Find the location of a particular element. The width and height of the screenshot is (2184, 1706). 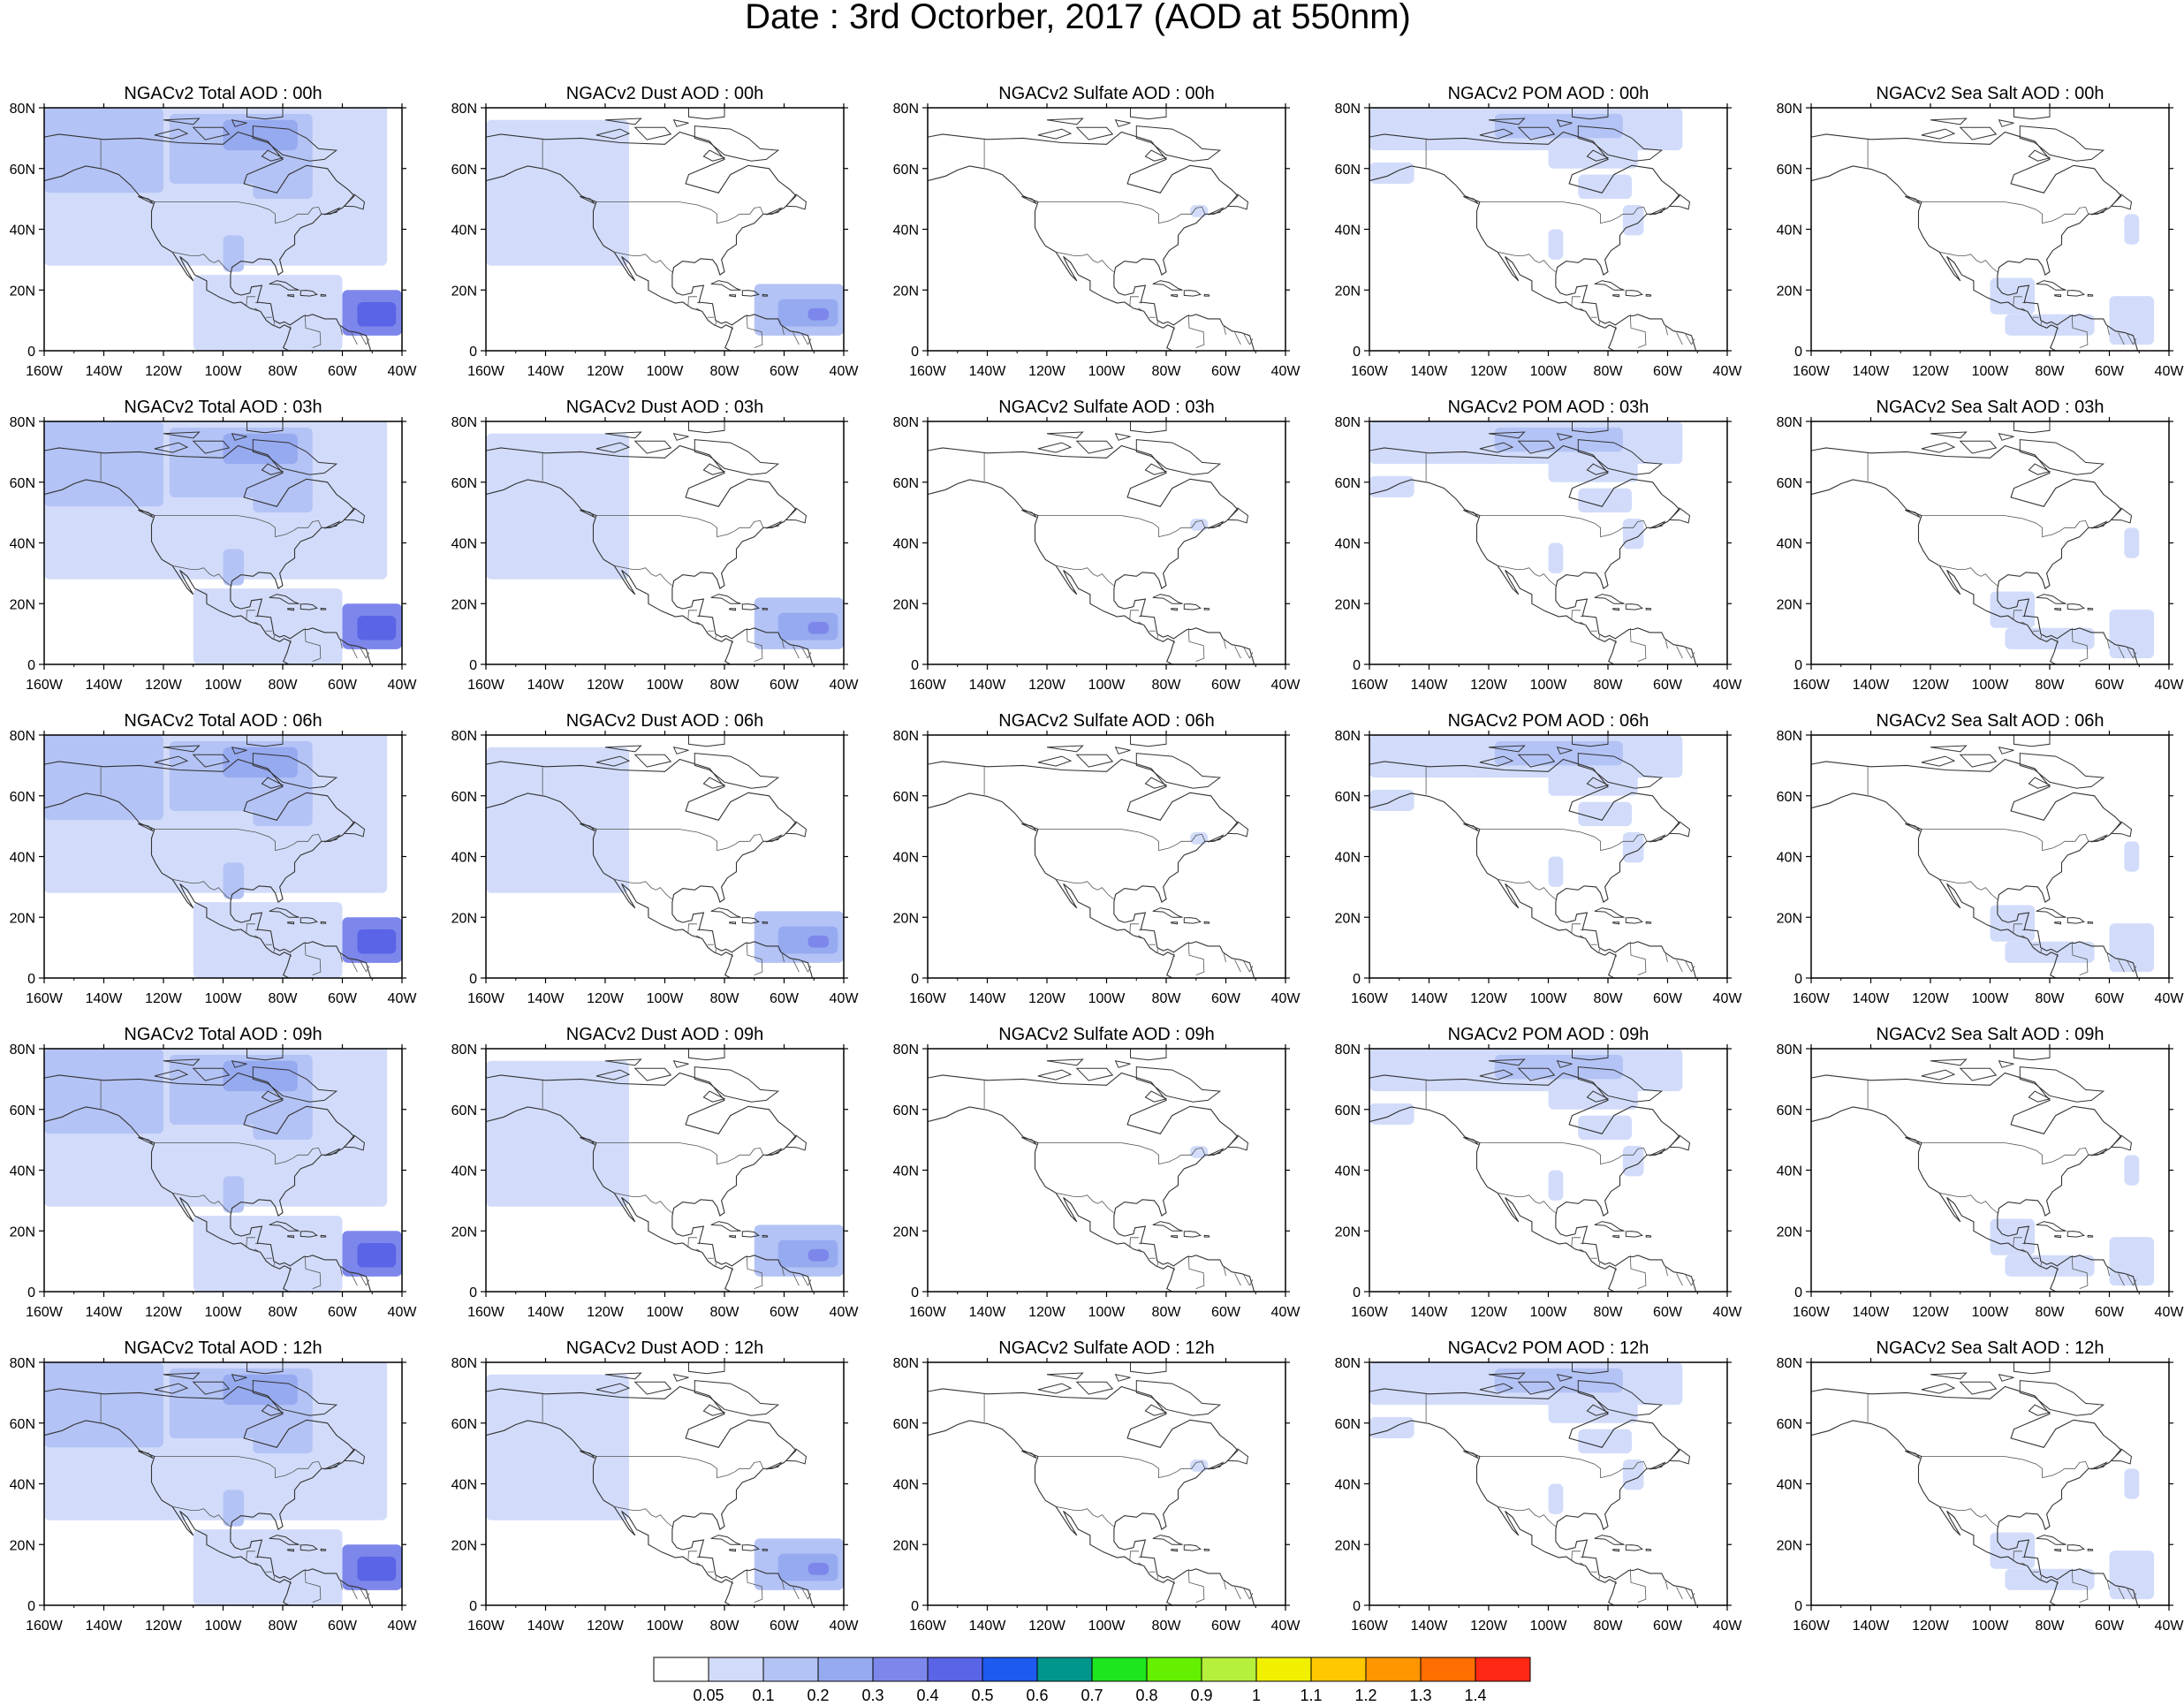

lat-tick-label: 80N is located at coordinates (22, 737).